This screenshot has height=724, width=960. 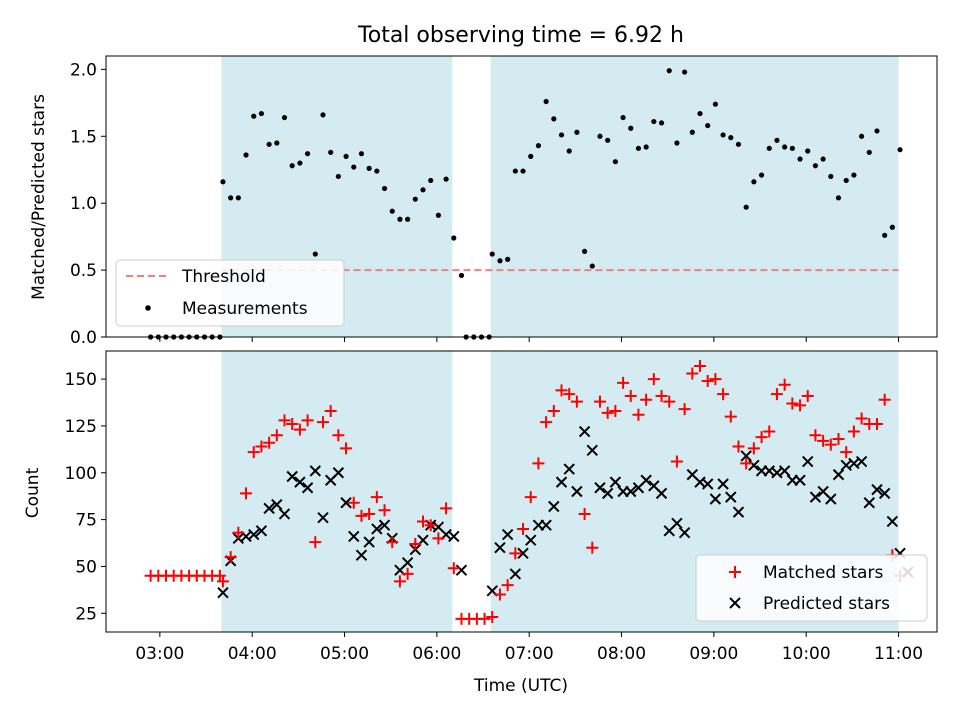 I want to click on bottom-y-tick-label: 75, so click(x=86, y=521).